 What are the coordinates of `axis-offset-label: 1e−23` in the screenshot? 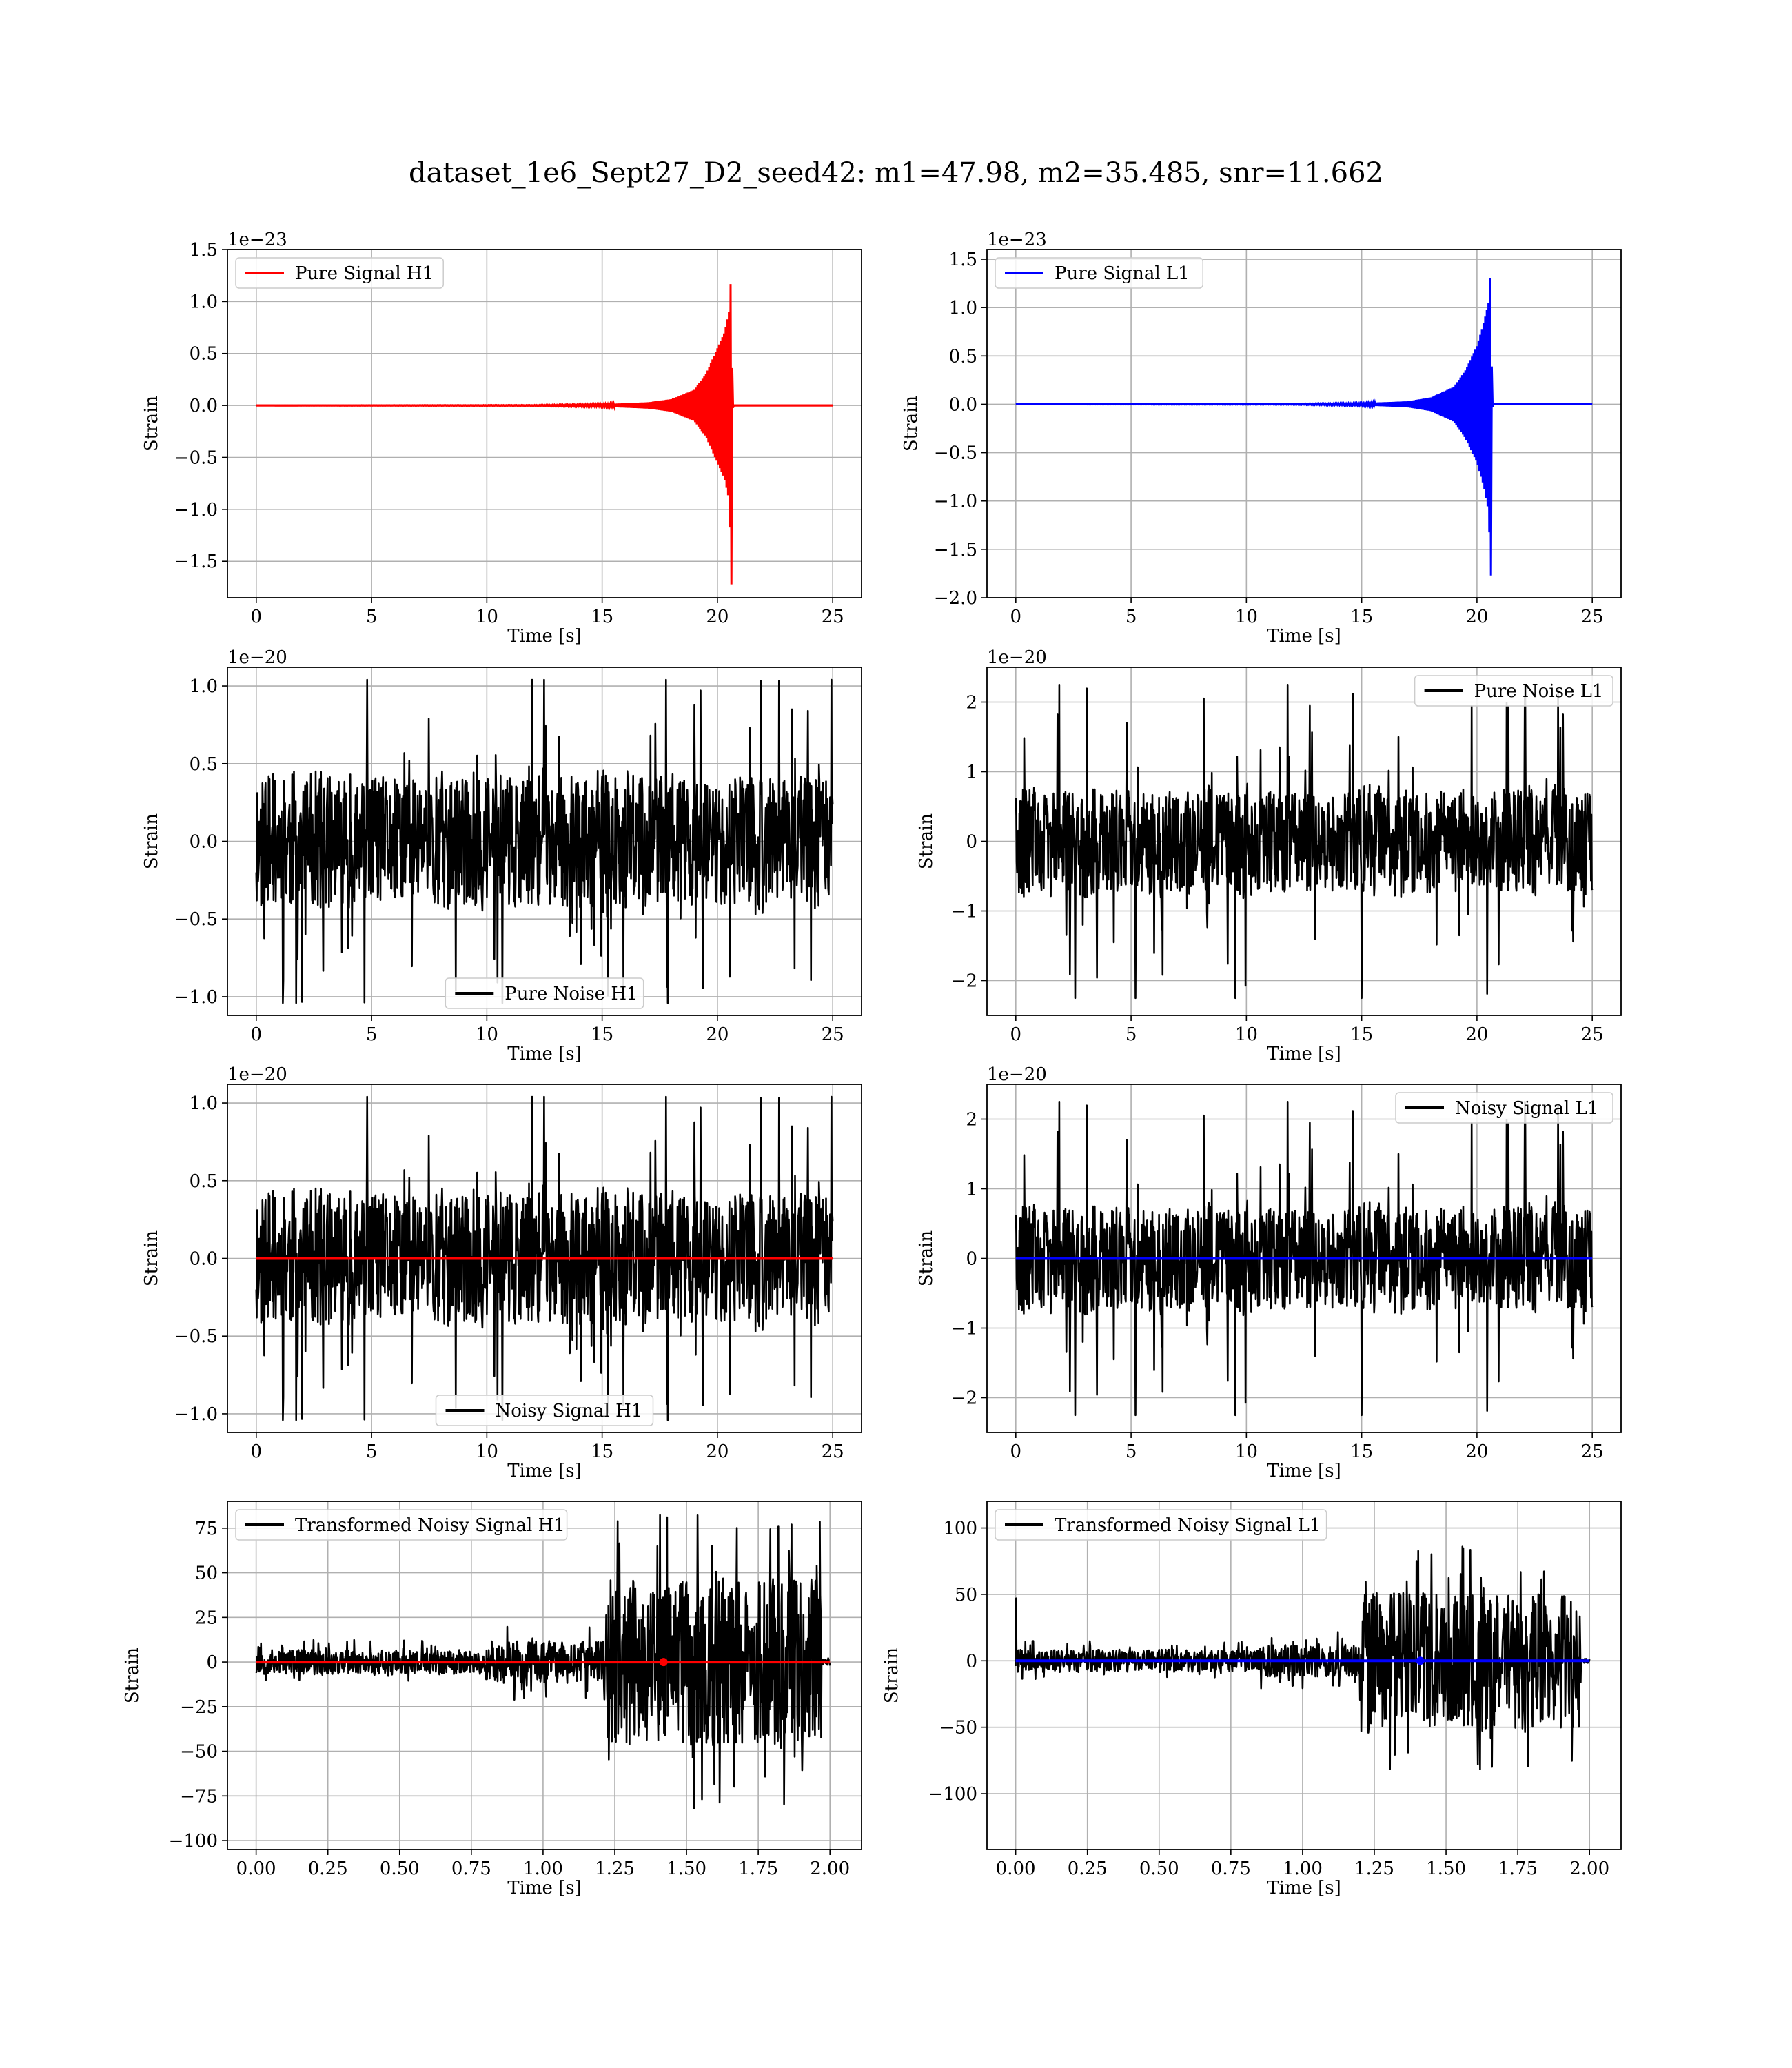 It's located at (1017, 240).